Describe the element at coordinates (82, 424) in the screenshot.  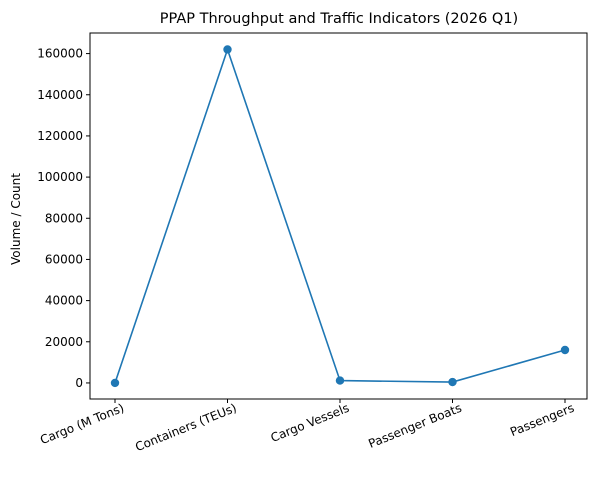
I see `x-tick-label: Cargo (M Tons)` at that location.